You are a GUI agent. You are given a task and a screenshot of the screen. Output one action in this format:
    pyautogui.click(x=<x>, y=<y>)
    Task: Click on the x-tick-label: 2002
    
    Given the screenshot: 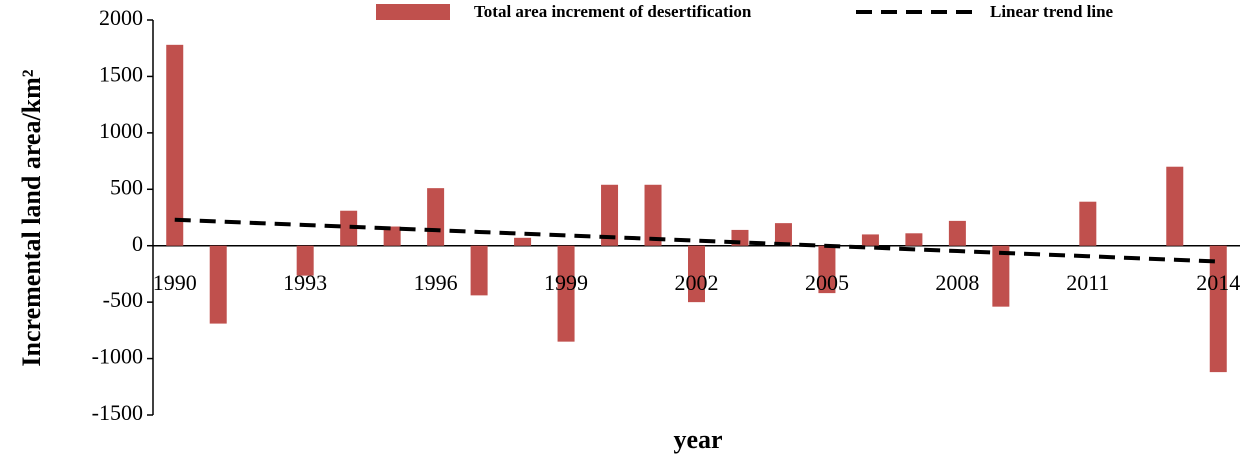 What is the action you would take?
    pyautogui.click(x=697, y=282)
    